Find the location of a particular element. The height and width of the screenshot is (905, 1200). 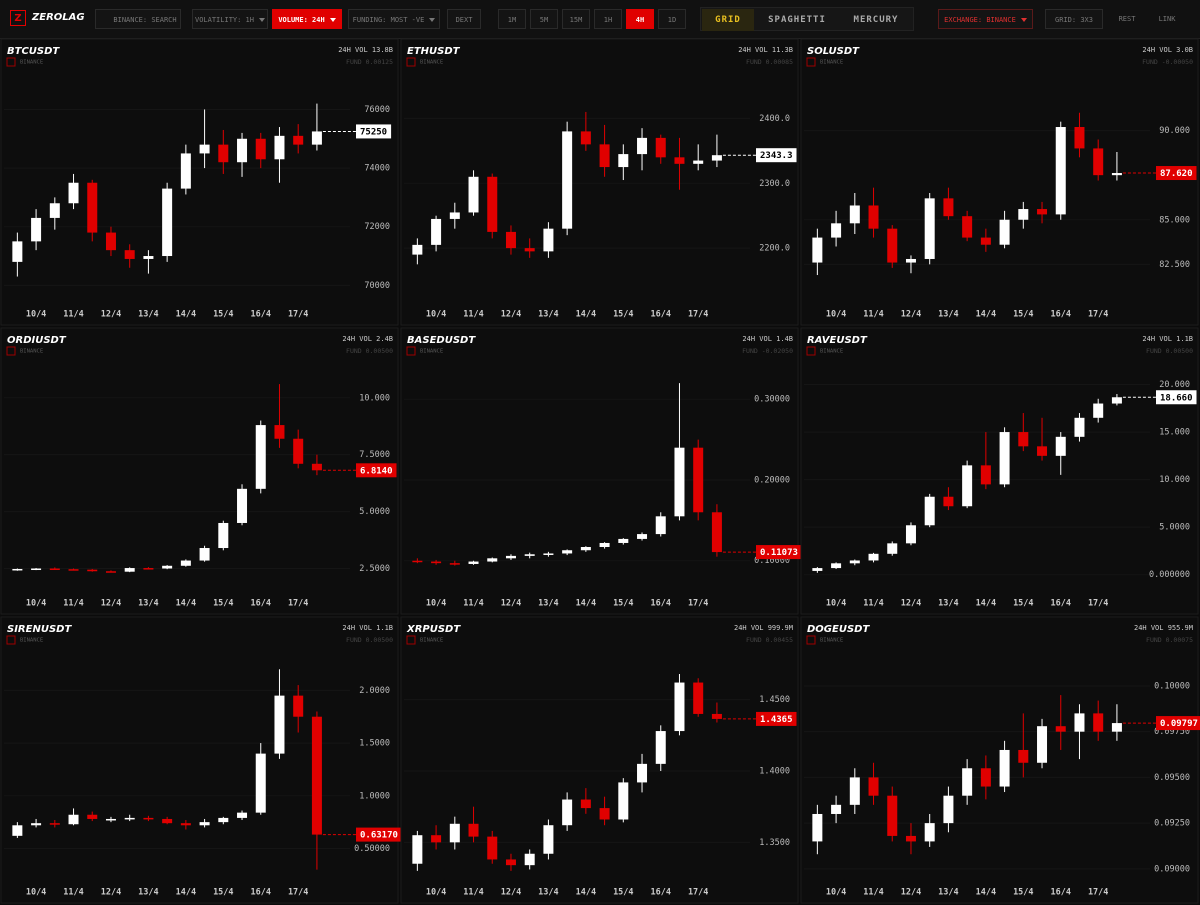

x-tick-label: 14/4 is located at coordinates (586, 604).